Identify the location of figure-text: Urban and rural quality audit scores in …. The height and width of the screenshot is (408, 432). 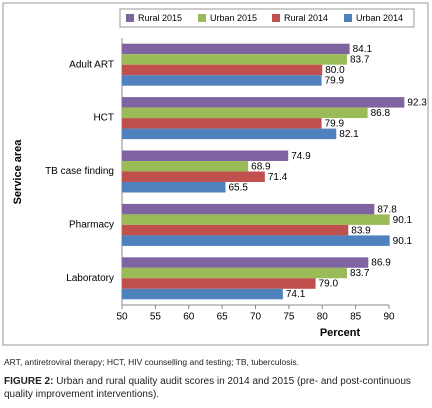
(207, 388).